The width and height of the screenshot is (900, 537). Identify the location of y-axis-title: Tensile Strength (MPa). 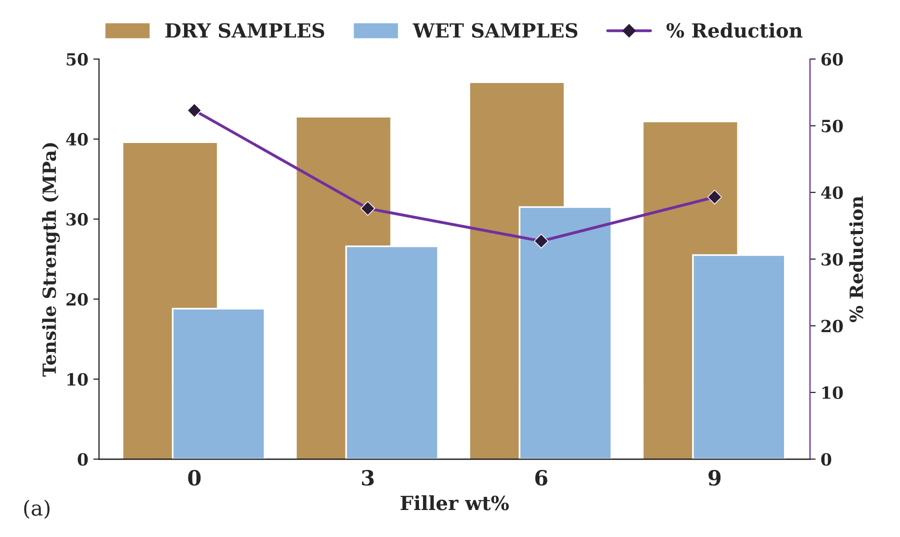
(51, 260).